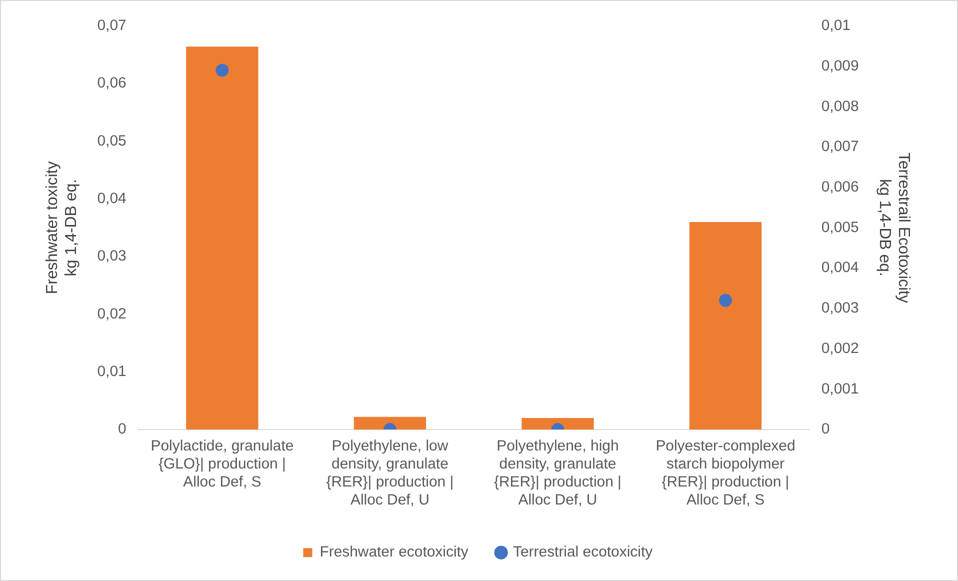 The height and width of the screenshot is (581, 958). What do you see at coordinates (390, 473) in the screenshot?
I see `x-tick-label: Polyethylene, low density, granulate {RER}| production | Alloc Def, U` at bounding box center [390, 473].